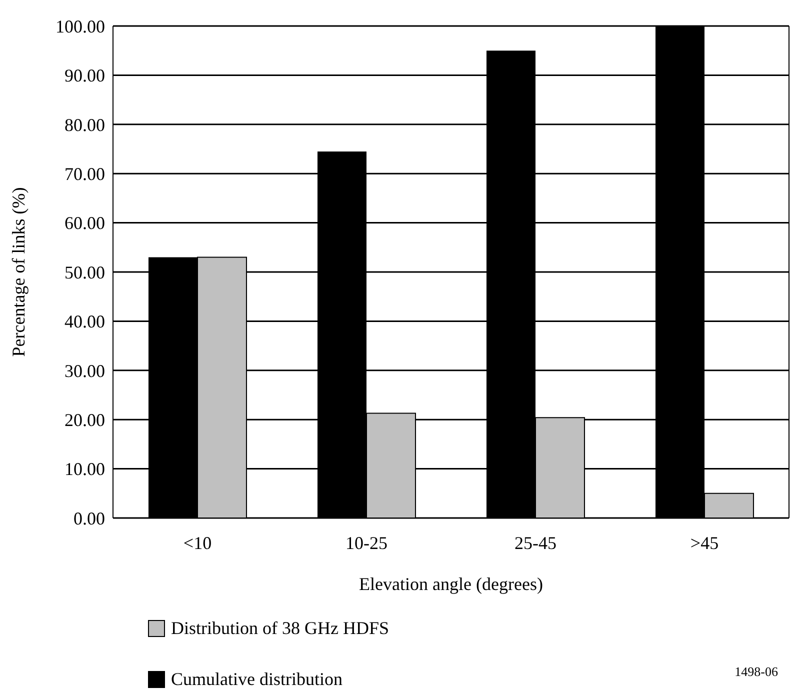 This screenshot has width=802, height=700. Describe the element at coordinates (84, 272) in the screenshot. I see `y-tick-label: 50.00` at that location.